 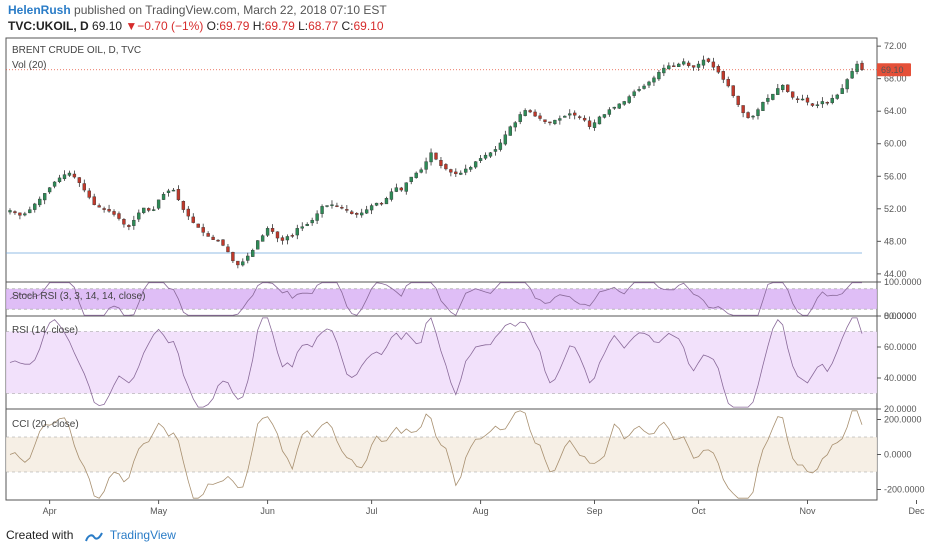 What do you see at coordinates (903, 282) in the screenshot?
I see `stoch-y-tick-label: 100.0000` at bounding box center [903, 282].